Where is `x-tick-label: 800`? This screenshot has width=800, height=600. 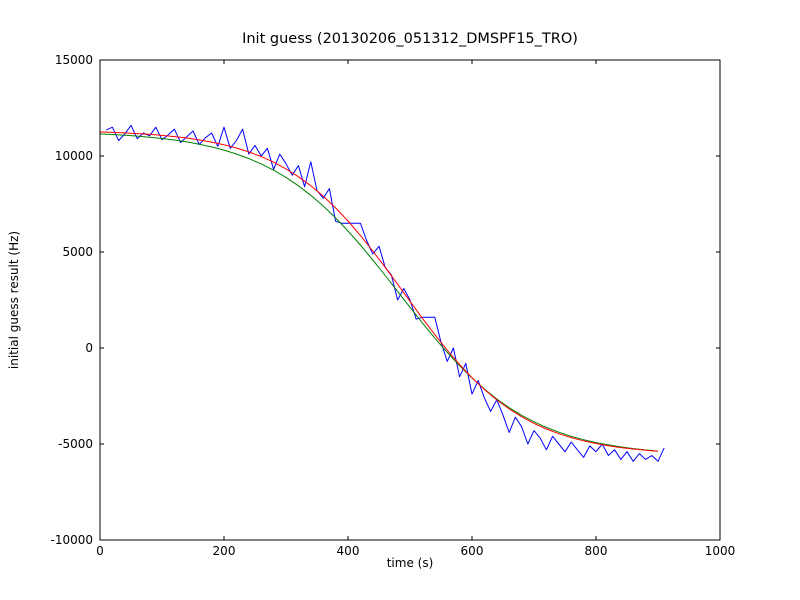 x-tick-label: 800 is located at coordinates (596, 551).